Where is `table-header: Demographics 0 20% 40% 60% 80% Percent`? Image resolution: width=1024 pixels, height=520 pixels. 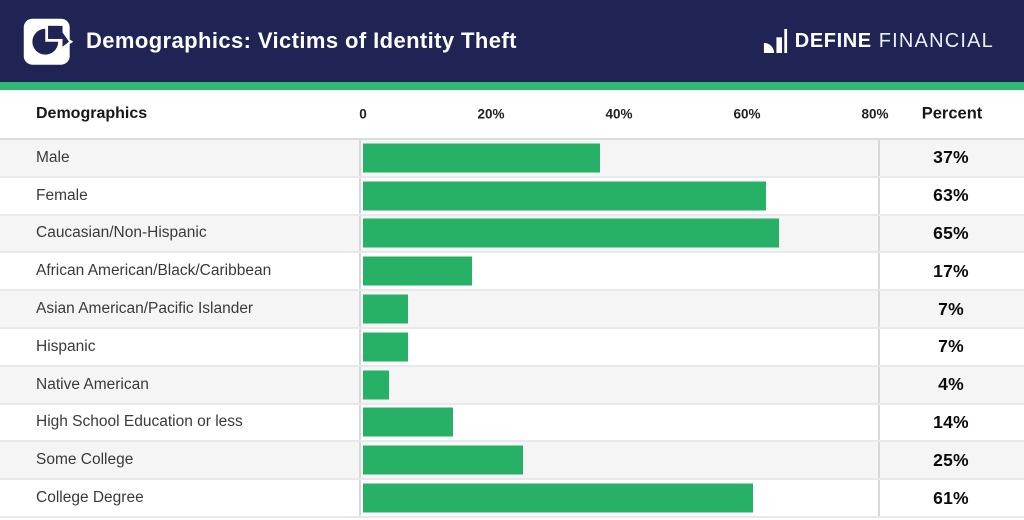 table-header: Demographics 0 20% 40% 60% 80% Percent is located at coordinates (512, 115).